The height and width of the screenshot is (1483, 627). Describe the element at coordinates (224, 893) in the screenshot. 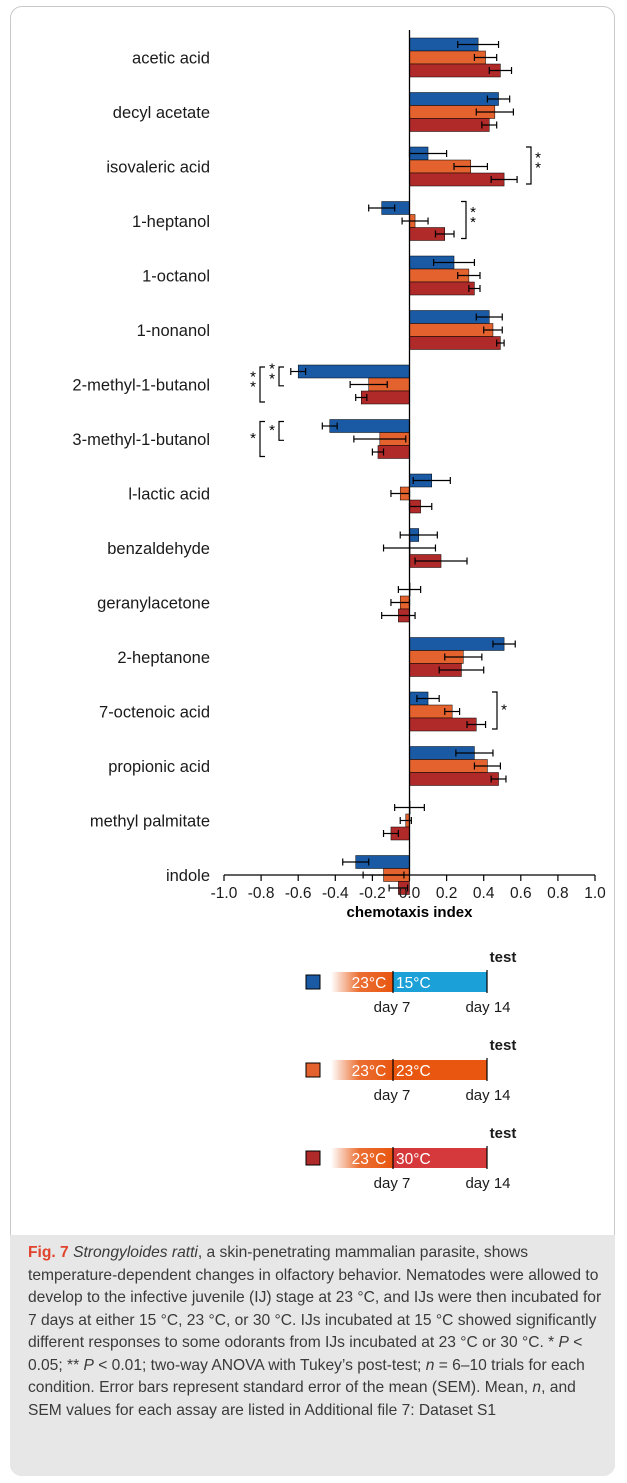

I see `x-tick-label: -1.0` at that location.